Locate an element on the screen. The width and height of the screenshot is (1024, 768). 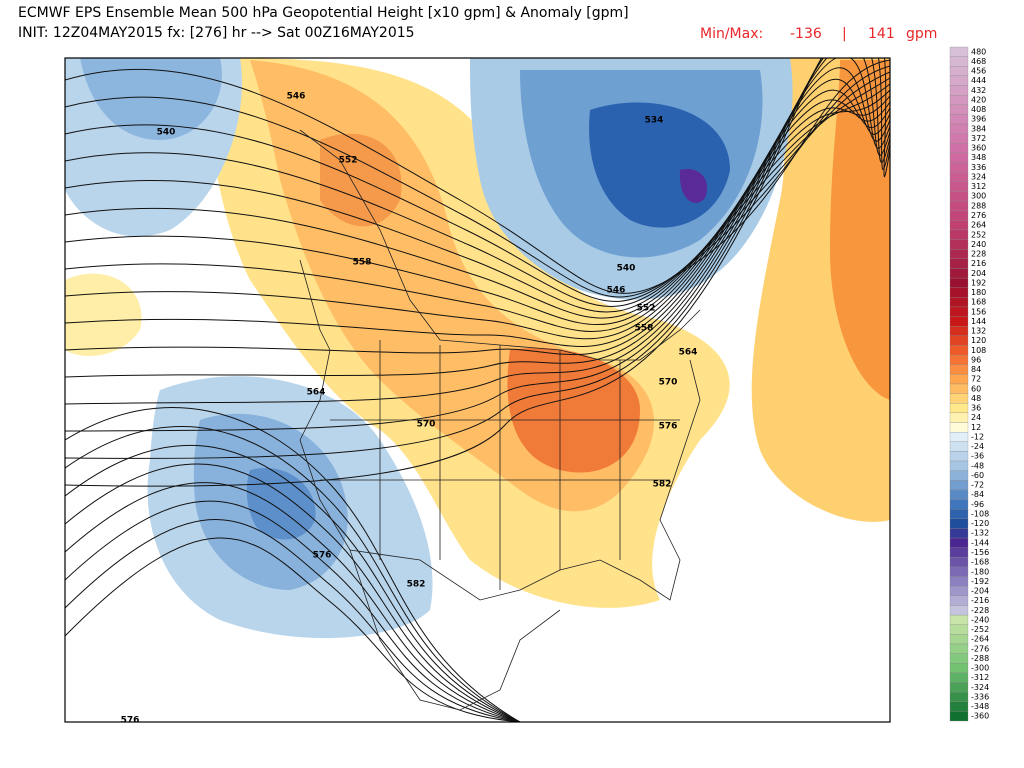
colorbar-label: -360 is located at coordinates (980, 716).